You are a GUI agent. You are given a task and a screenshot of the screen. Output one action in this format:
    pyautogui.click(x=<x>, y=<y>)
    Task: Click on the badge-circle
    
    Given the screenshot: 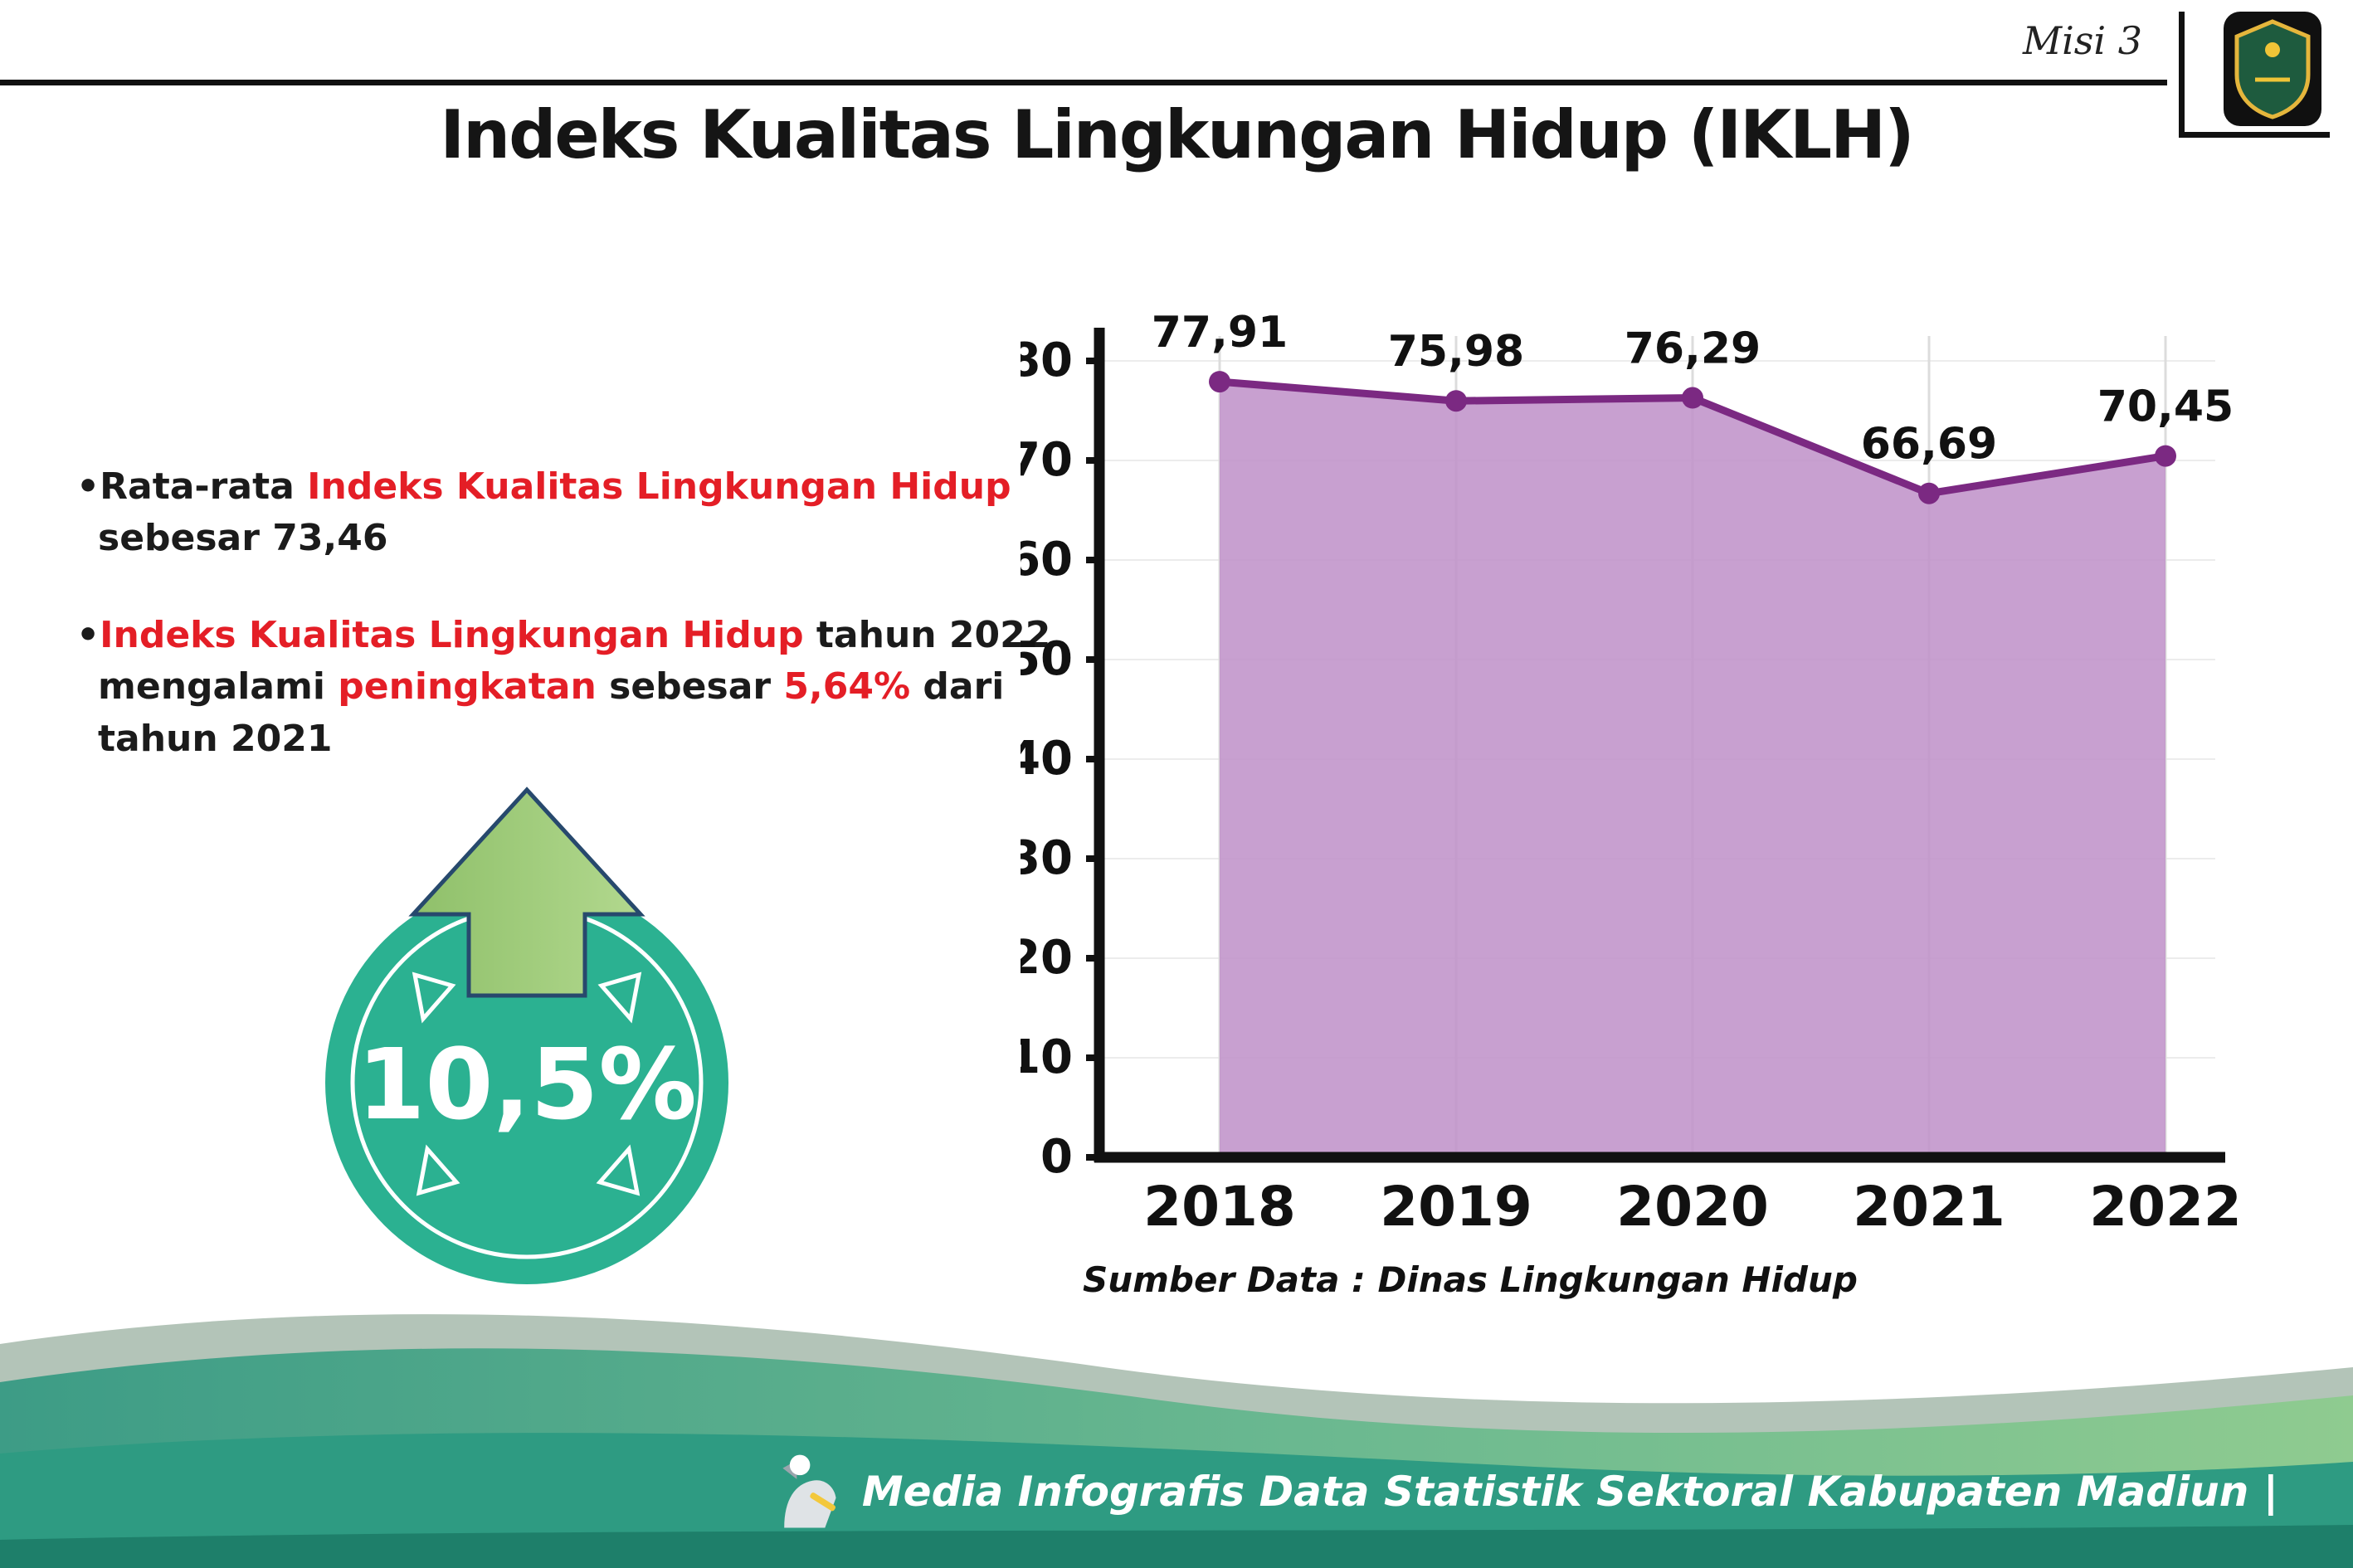 What is the action you would take?
    pyautogui.click(x=526, y=1082)
    